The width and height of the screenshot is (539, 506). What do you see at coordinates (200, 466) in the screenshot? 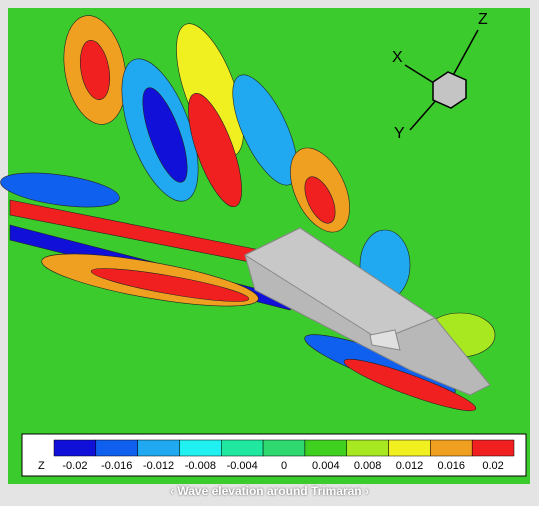
I see `legend-tick-label: -0.008` at bounding box center [200, 466].